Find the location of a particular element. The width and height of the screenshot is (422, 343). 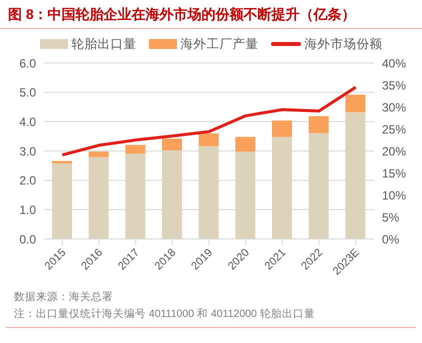

y2-tick-label: 10% is located at coordinates (394, 195).